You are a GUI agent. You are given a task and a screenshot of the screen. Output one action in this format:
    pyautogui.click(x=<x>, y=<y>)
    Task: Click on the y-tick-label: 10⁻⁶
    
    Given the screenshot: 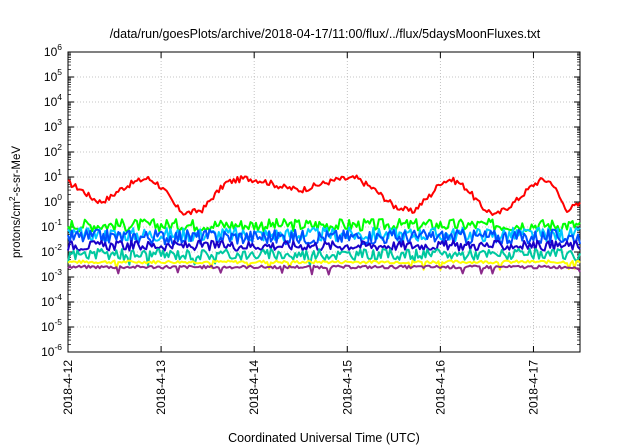 What is the action you would take?
    pyautogui.click(x=51, y=350)
    